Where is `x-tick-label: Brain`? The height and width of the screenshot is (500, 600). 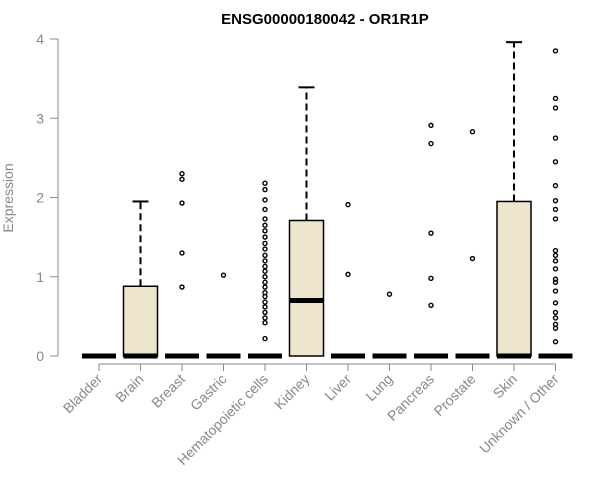 x-tick-label: Brain is located at coordinates (129, 388).